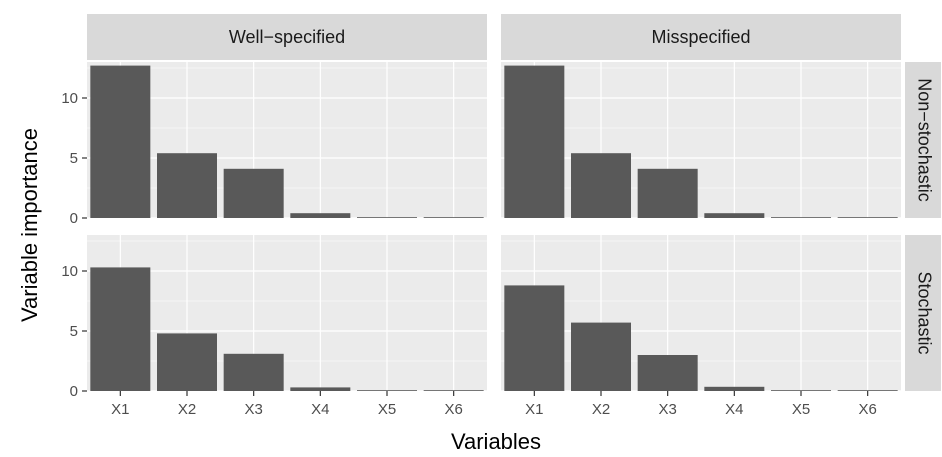  I want to click on col-strip-label: Misspecified, so click(700, 37).